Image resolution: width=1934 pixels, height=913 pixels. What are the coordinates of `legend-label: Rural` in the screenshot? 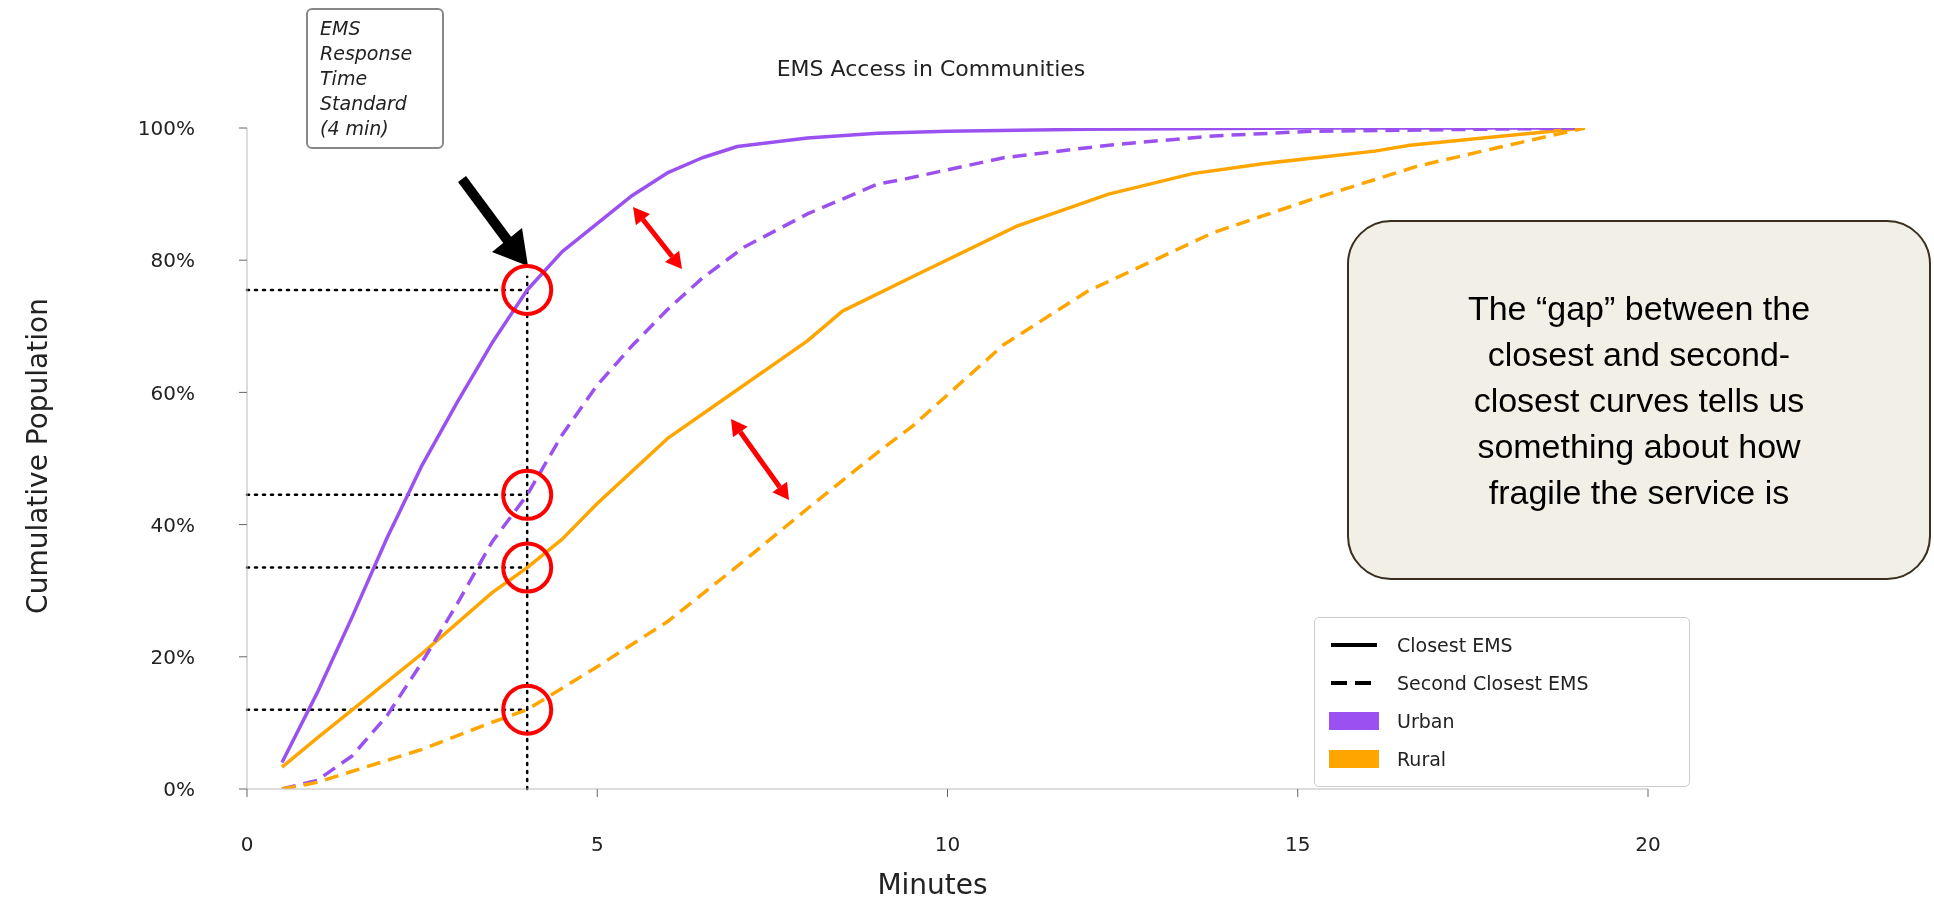 It's located at (1422, 759).